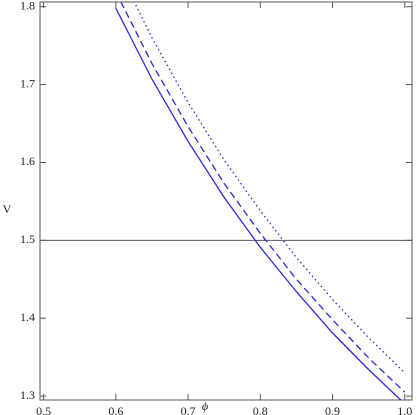 This screenshot has height=415, width=417. Describe the element at coordinates (43, 409) in the screenshot. I see `x-tick-label: 0.5` at that location.